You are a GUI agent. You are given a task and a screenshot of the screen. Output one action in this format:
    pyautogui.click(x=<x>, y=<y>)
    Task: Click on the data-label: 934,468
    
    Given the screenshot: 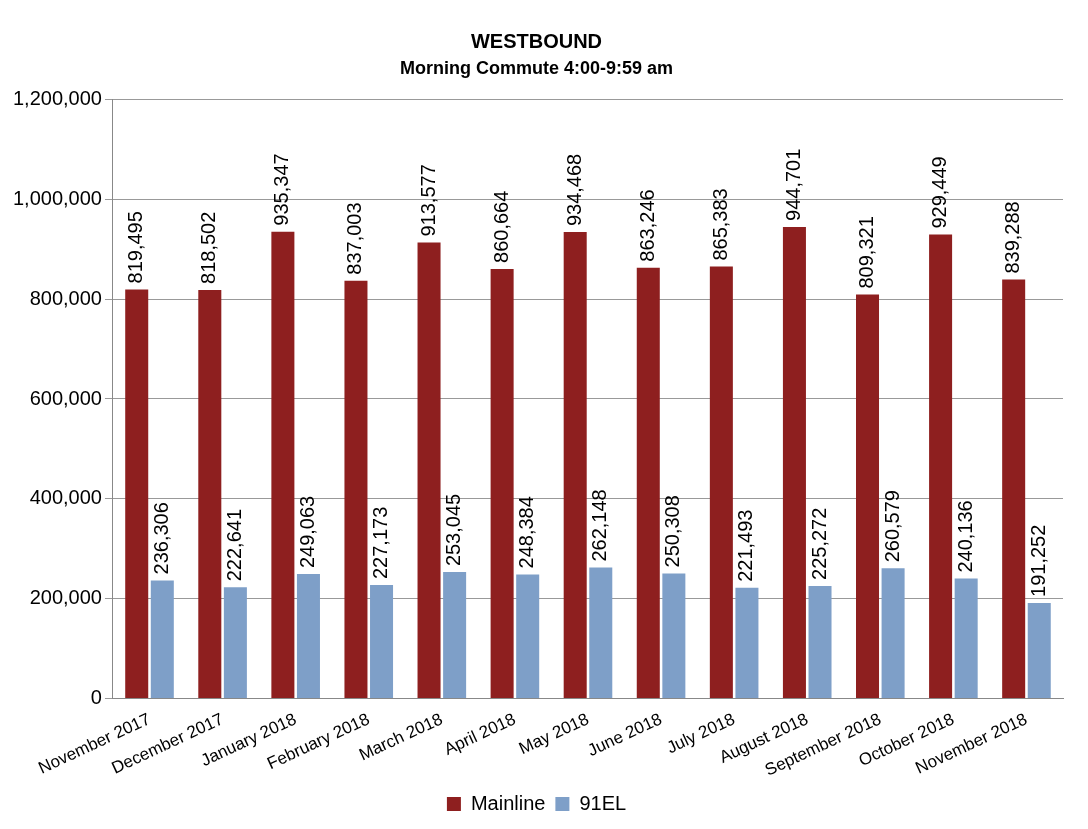 What is the action you would take?
    pyautogui.click(x=573, y=190)
    